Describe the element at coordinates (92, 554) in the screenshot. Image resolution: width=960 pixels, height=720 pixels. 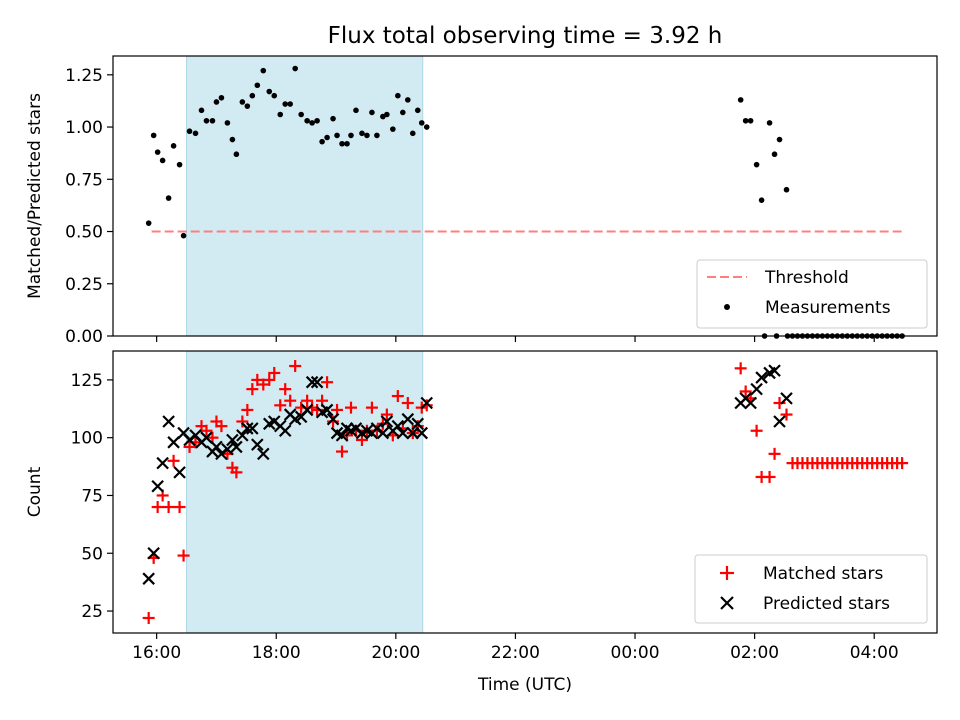
I see `y-tick-label: 50` at that location.